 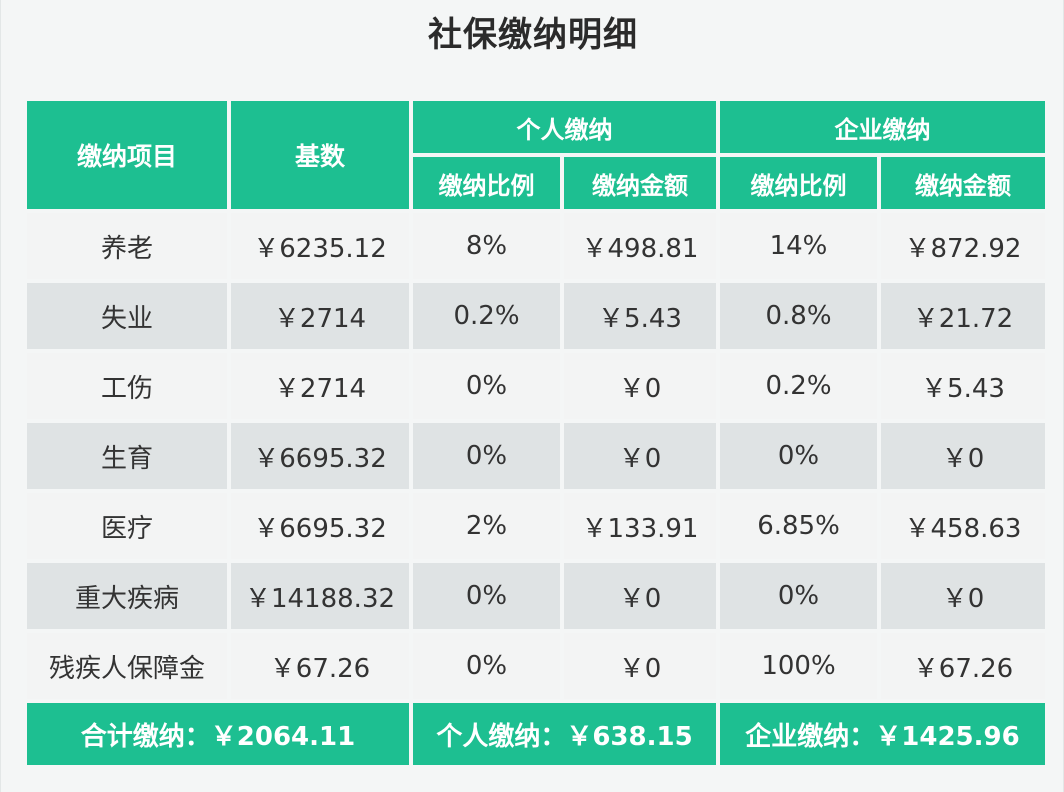 What do you see at coordinates (798, 526) in the screenshot?
I see `cell-company-ratio: 6.85%` at bounding box center [798, 526].